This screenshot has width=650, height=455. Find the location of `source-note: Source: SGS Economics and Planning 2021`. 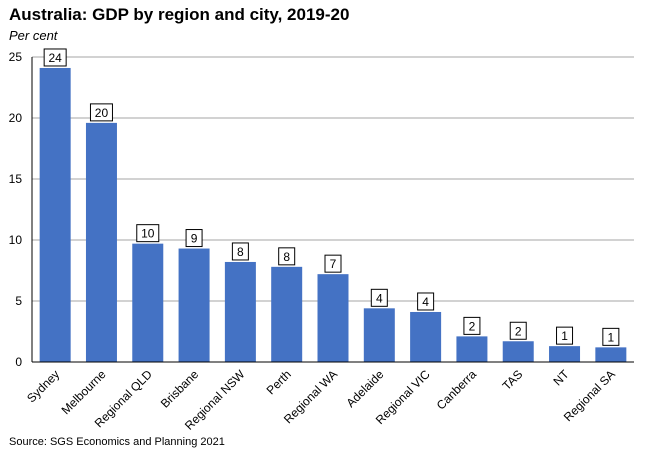

source-note: Source: SGS Economics and Planning 2021 is located at coordinates (117, 442).